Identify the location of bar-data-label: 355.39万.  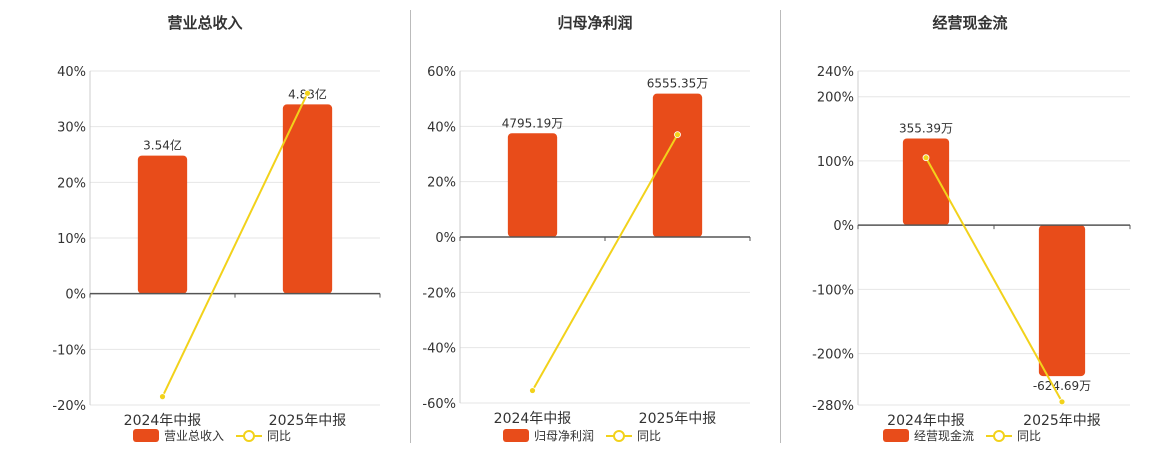
(926, 128).